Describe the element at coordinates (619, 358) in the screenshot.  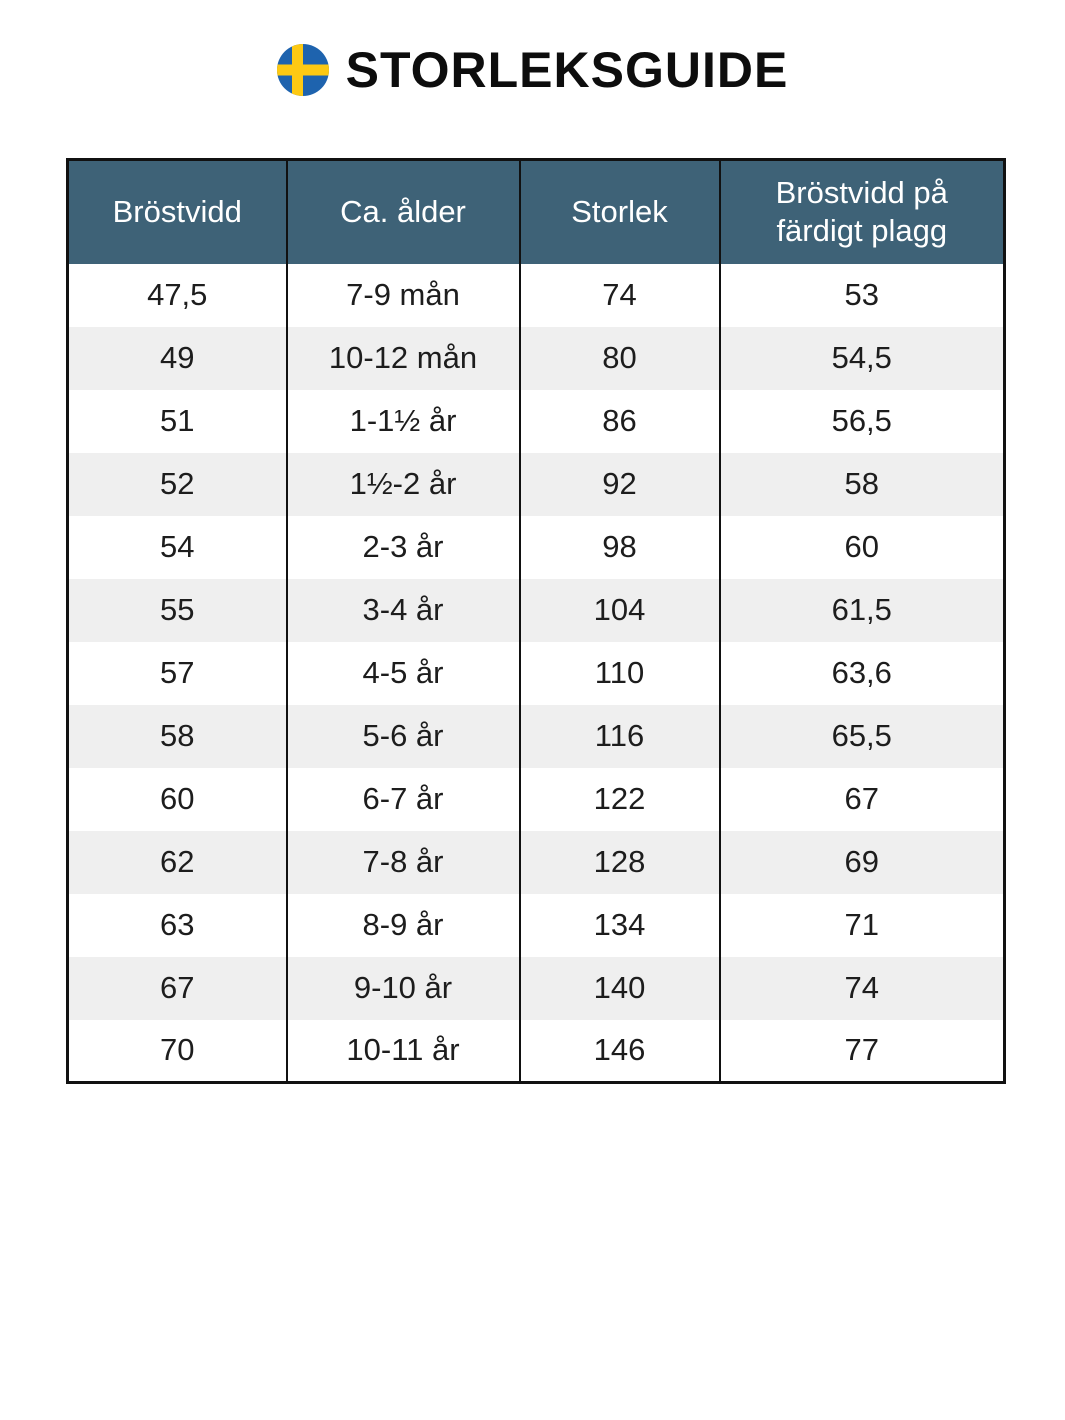
I see `table-cell: 80` at that location.